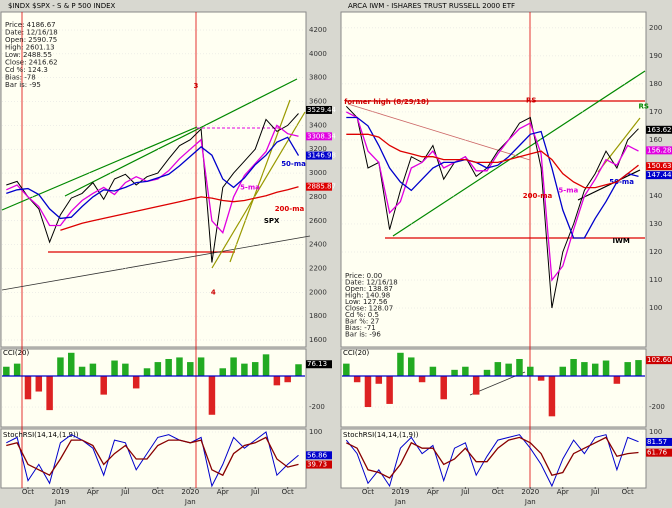 The width and height of the screenshot is (672, 508). What do you see at coordinates (369, 309) in the screenshot?
I see `info-line: Close: 128.07` at bounding box center [369, 309].